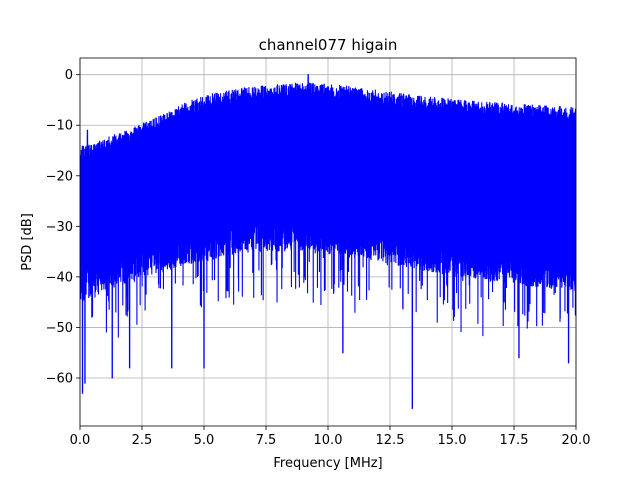 The height and width of the screenshot is (480, 640). Describe the element at coordinates (576, 440) in the screenshot. I see `x-tick-label: 20.0` at that location.